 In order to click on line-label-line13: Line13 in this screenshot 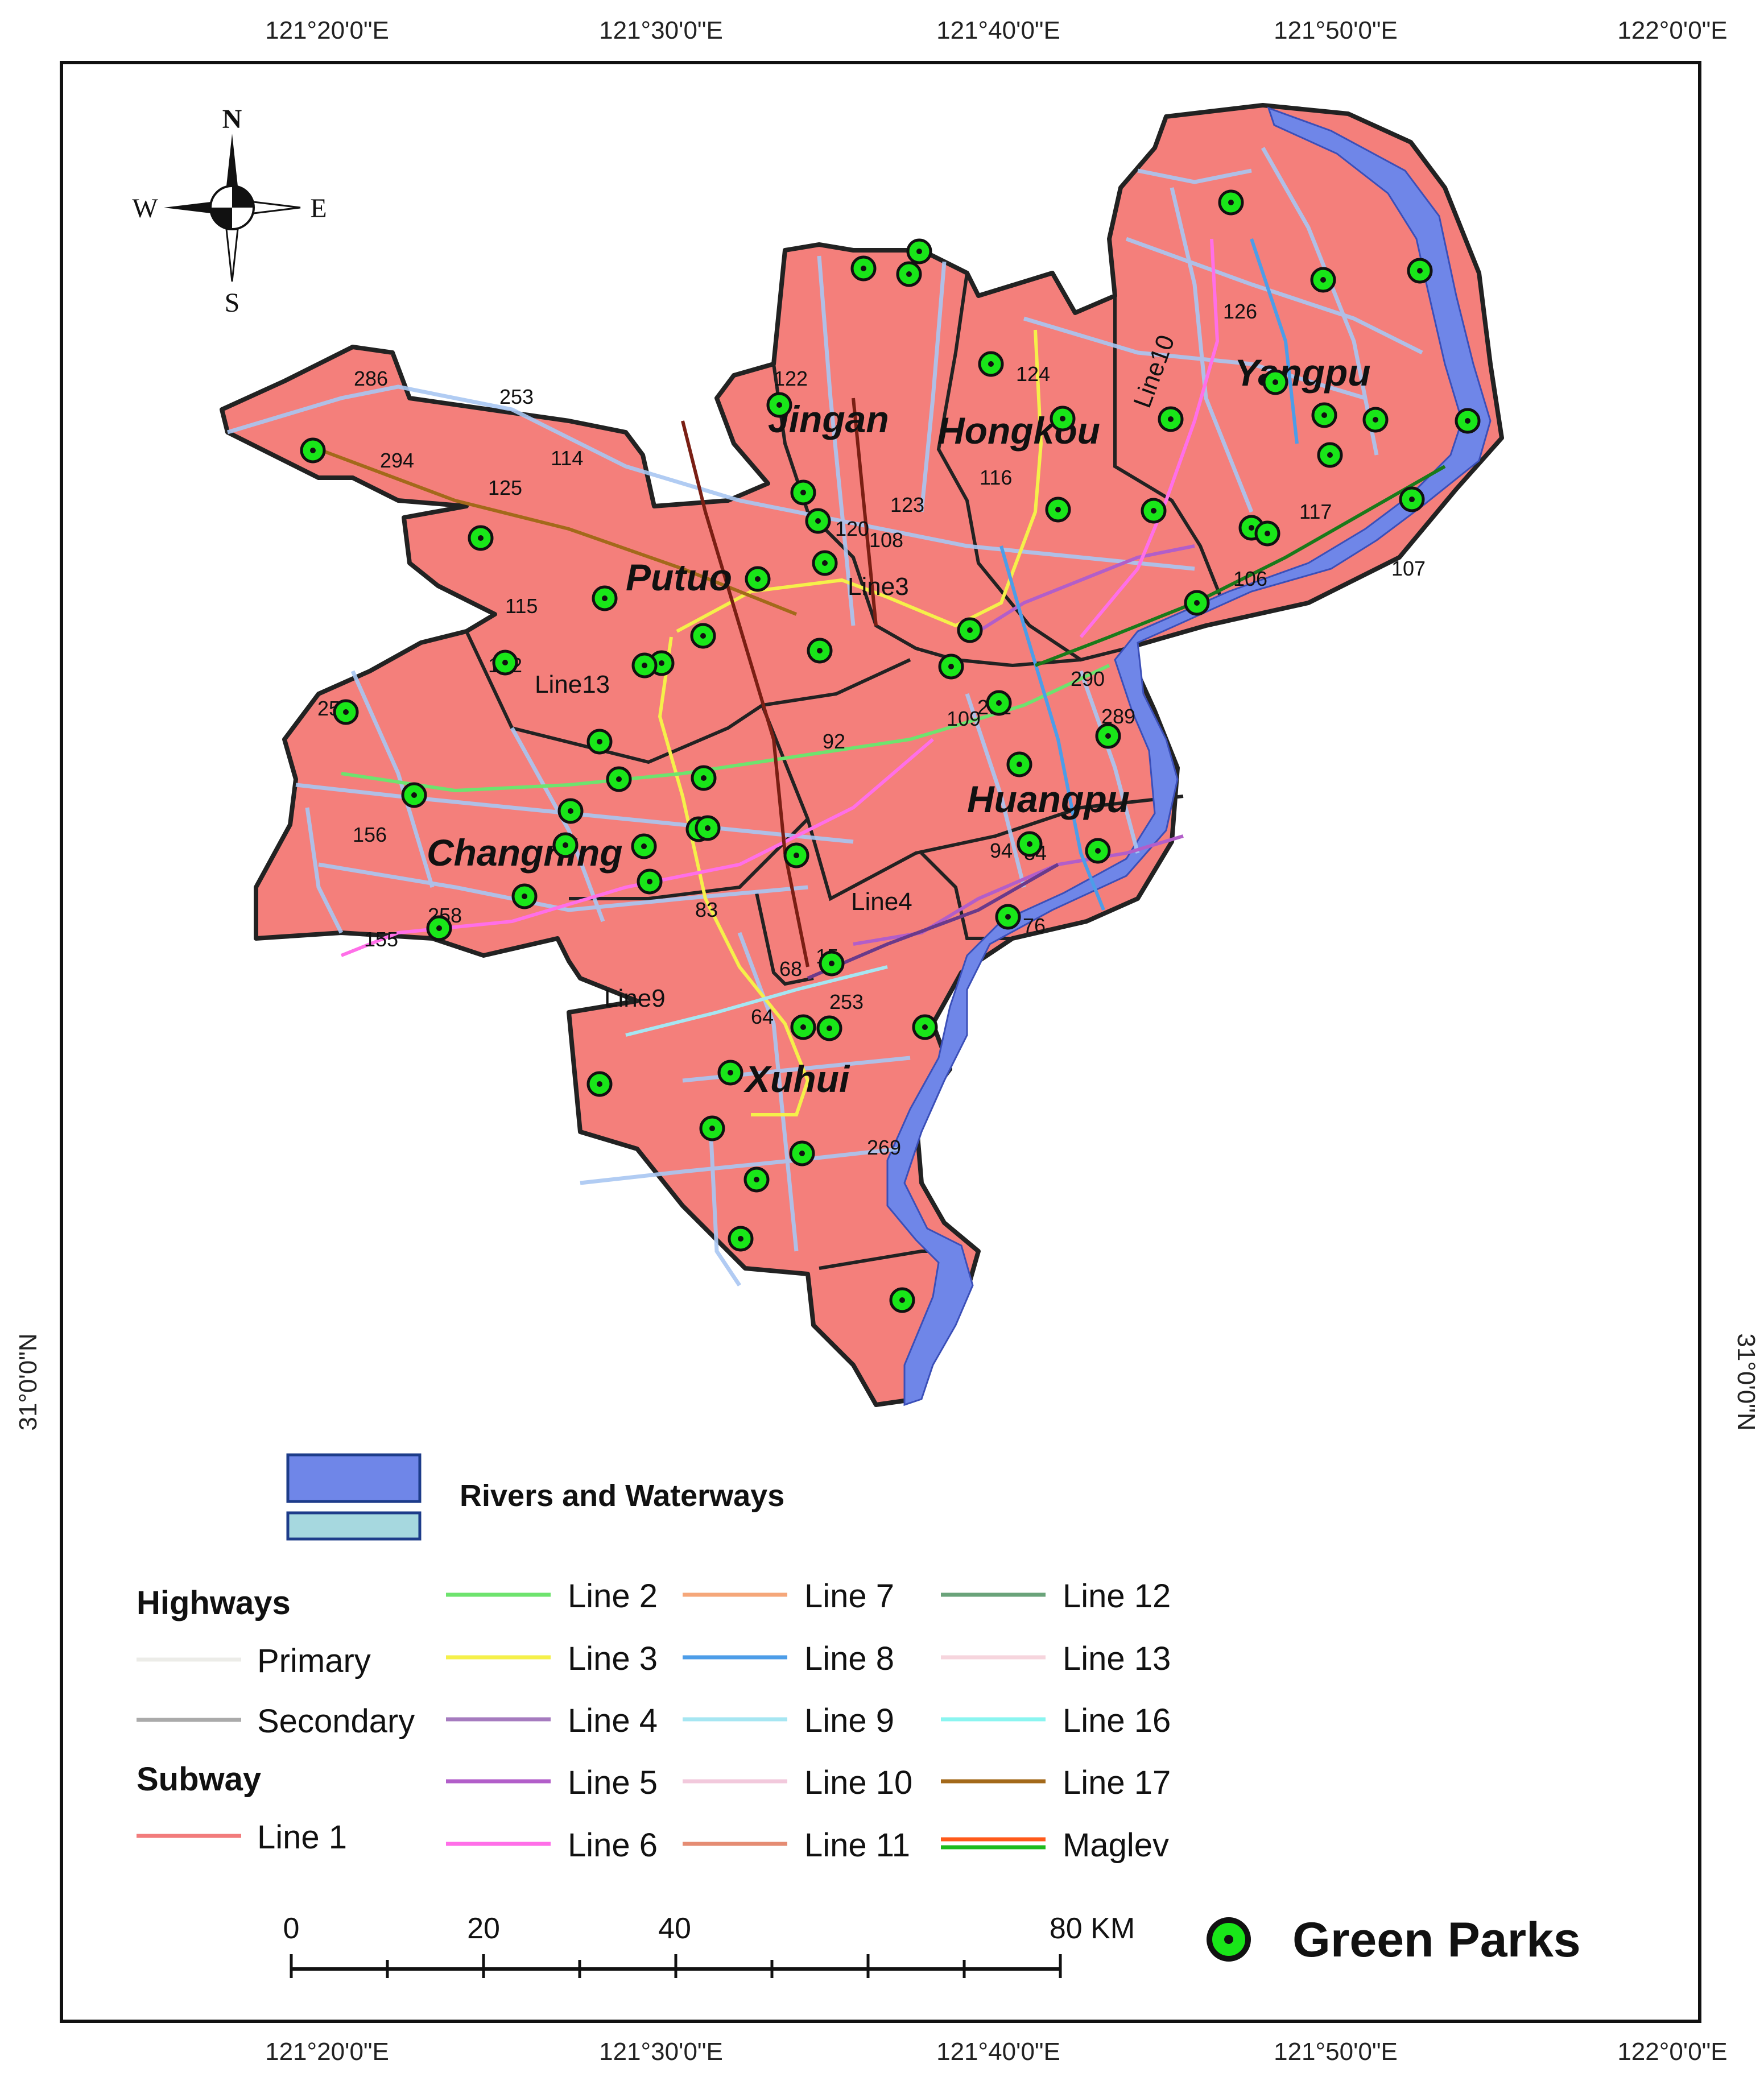, I will do `click(572, 684)`.